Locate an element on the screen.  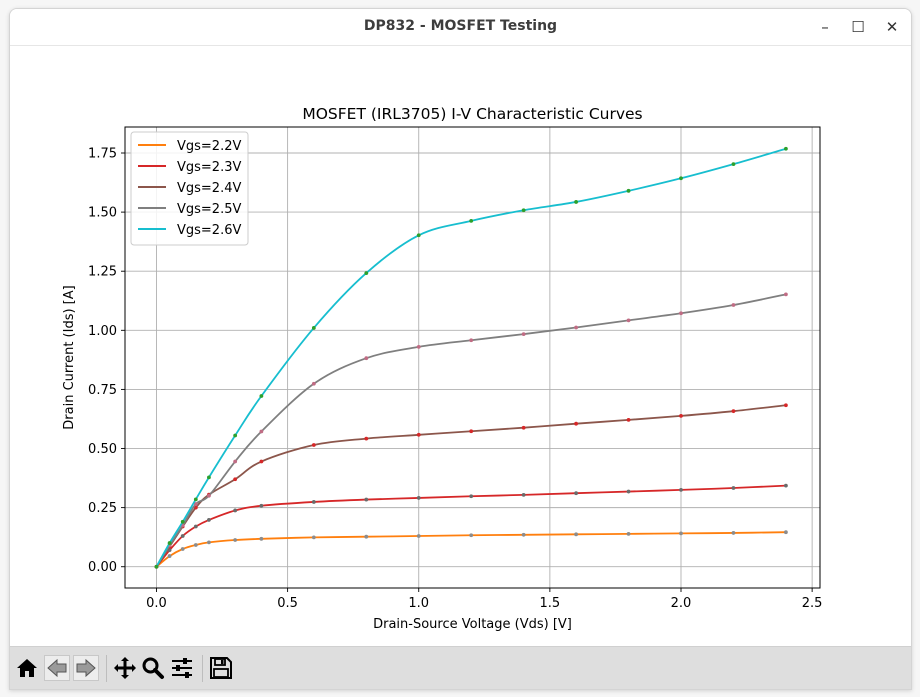
zoom-icon is located at coordinates (153, 668).